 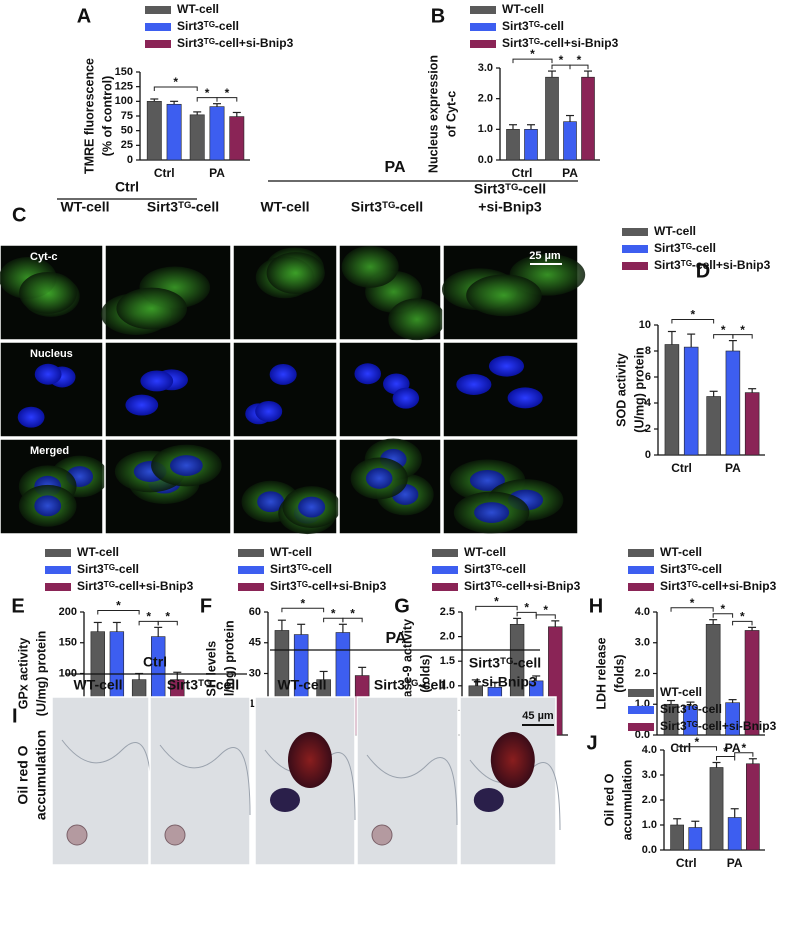 I want to click on y-tick-label: 75, so click(x=127, y=116).